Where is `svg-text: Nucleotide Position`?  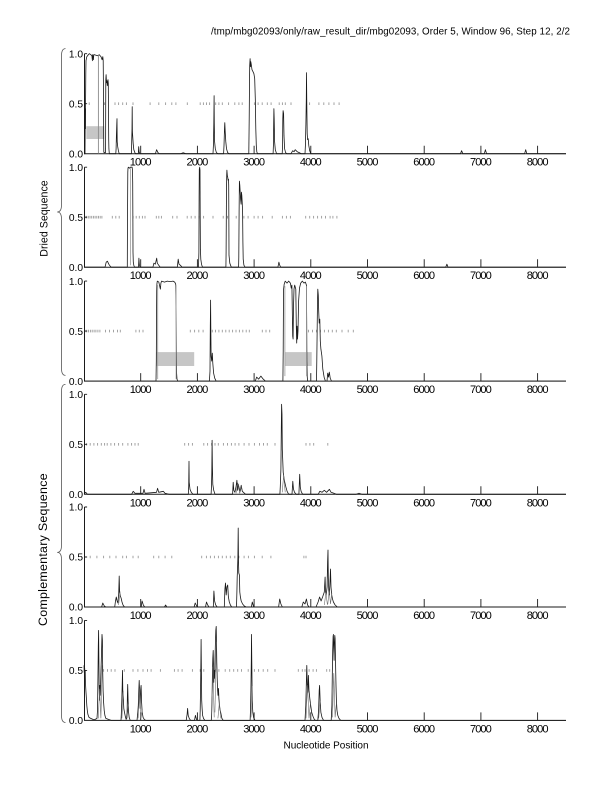
svg-text: Nucleotide Position is located at coordinates (326, 746).